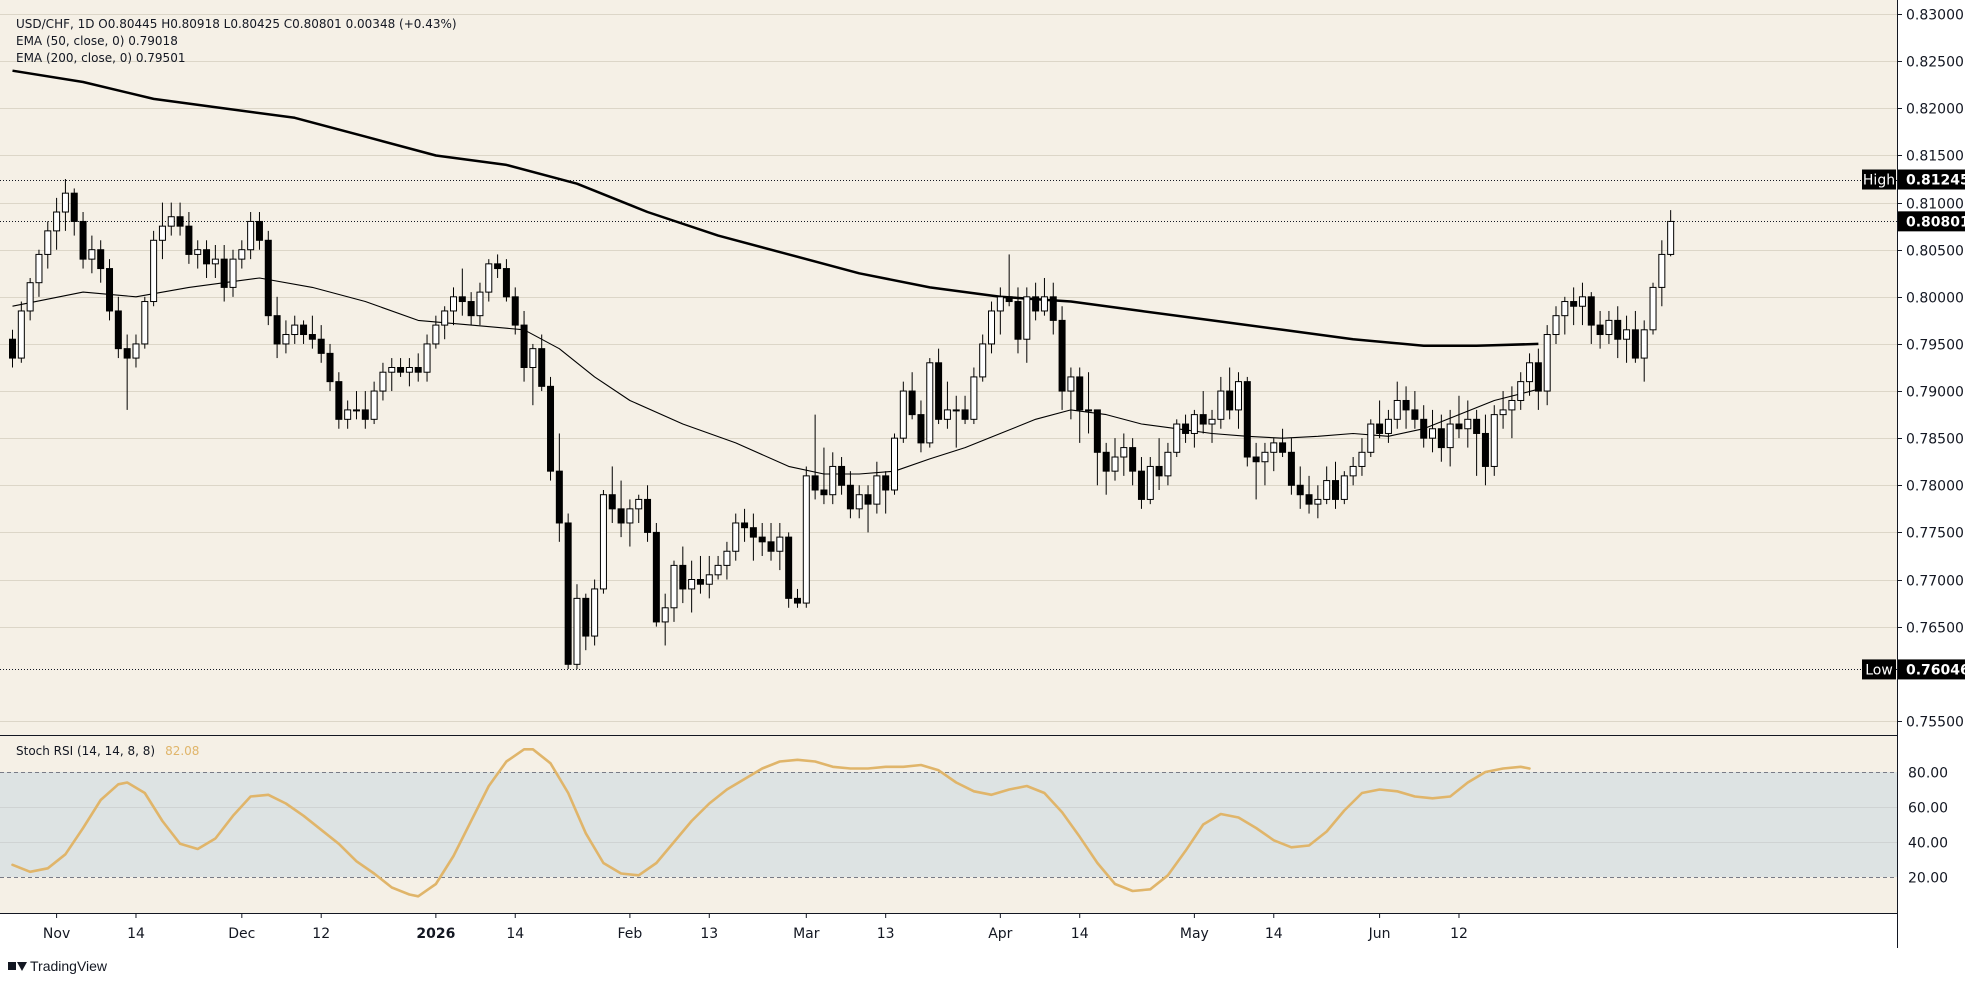 This screenshot has width=1977, height=984. What do you see at coordinates (107, 751) in the screenshot?
I see `legend-stoch: Stoch RSI (14, 14, 8, 8) 82.08` at bounding box center [107, 751].